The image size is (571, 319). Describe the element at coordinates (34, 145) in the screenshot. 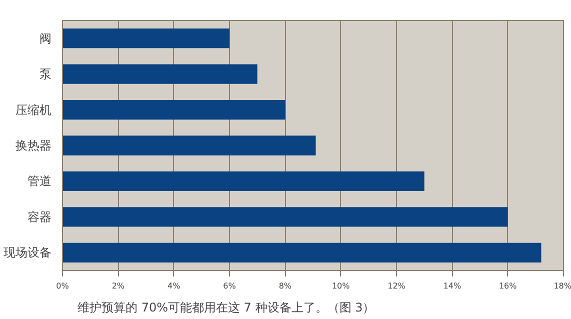

I see `y-tick-label: 换热器` at that location.